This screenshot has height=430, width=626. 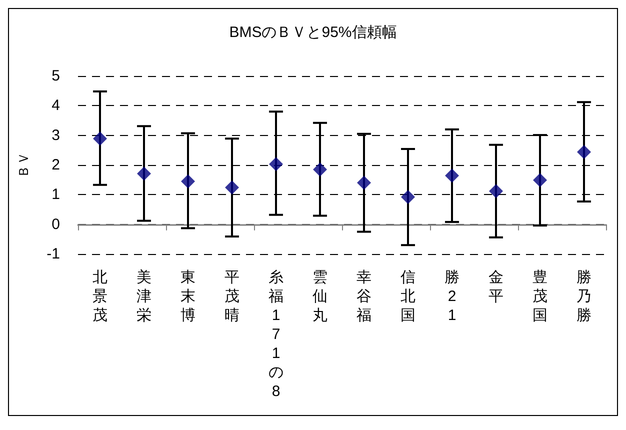 I want to click on y-tick-label: 1, so click(x=56, y=195).